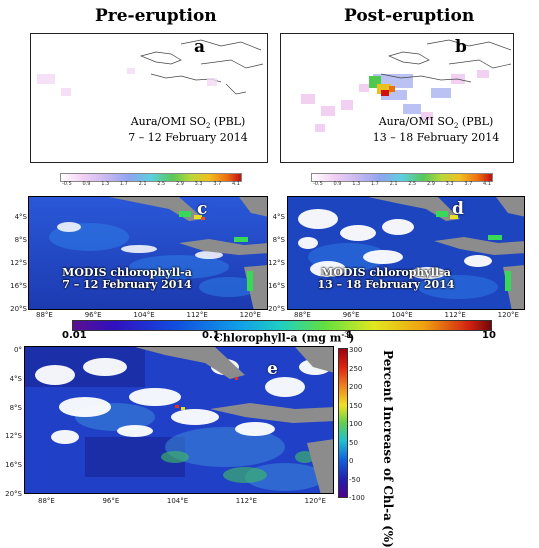 This screenshot has height=548, width=539. What do you see at coordinates (356, 405) in the screenshot?
I see `percent-tick: 150` at bounding box center [356, 405].